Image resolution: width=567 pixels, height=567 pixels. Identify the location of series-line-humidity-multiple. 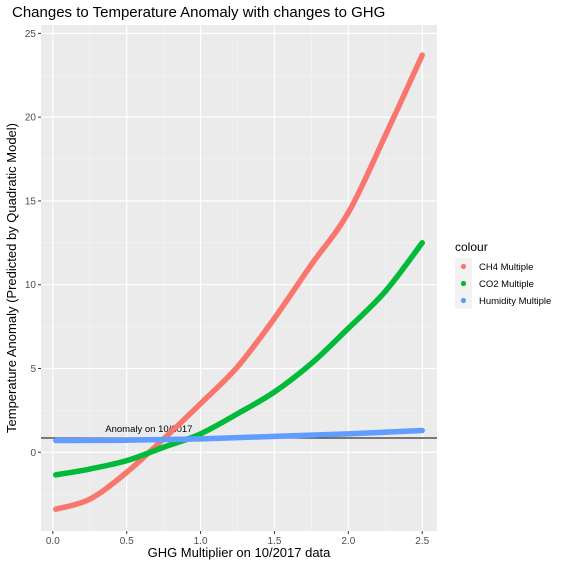
(239, 435).